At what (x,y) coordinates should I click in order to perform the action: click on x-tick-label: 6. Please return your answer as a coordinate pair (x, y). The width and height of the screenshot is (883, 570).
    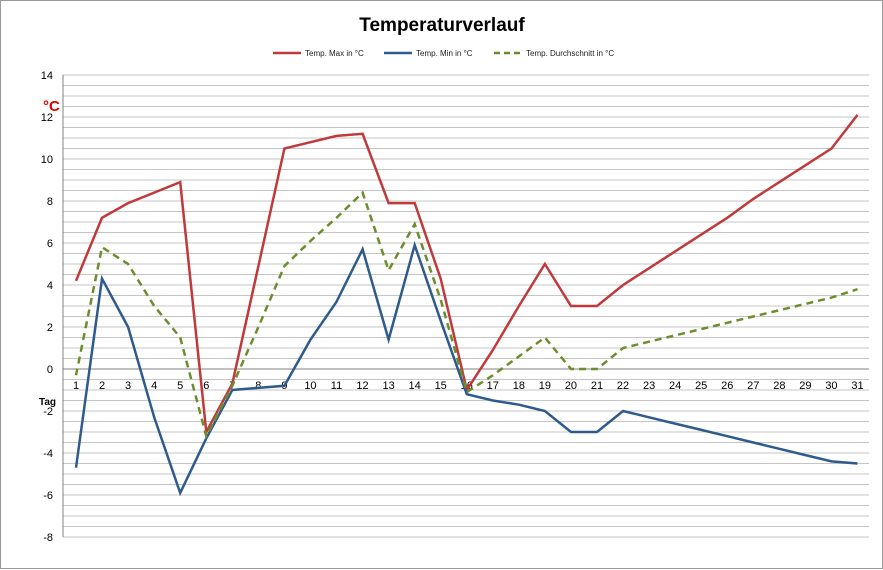
    Looking at the image, I should click on (206, 386).